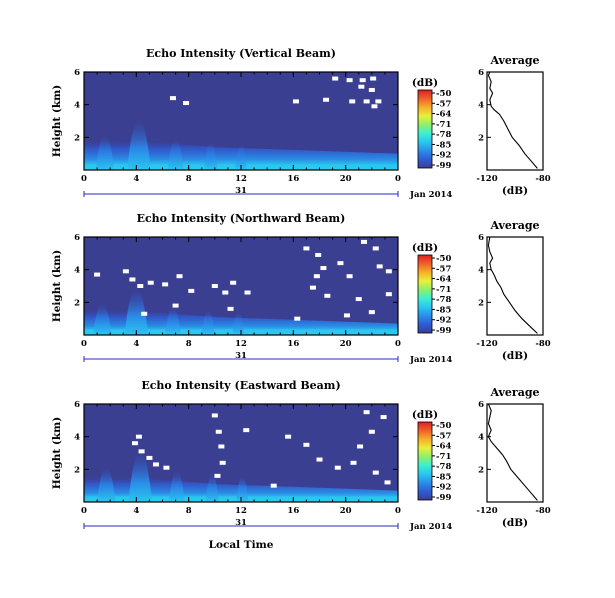  I want to click on x-tick-label: 4, so click(136, 344).